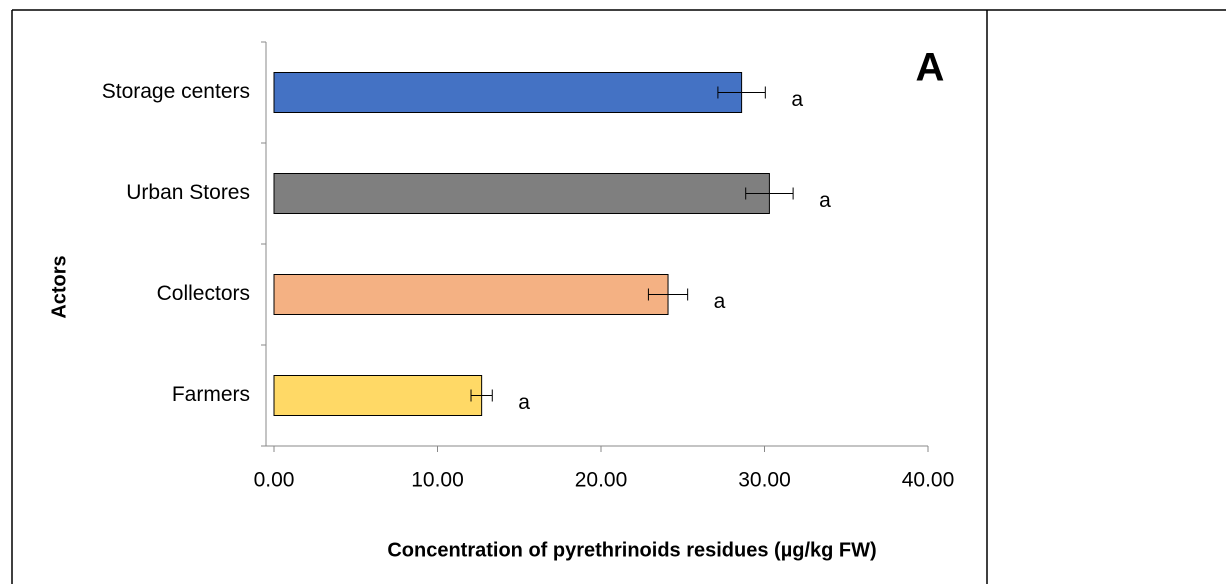 Image resolution: width=1226 pixels, height=584 pixels. What do you see at coordinates (203, 293) in the screenshot?
I see `y-tick-label: Collectors` at bounding box center [203, 293].